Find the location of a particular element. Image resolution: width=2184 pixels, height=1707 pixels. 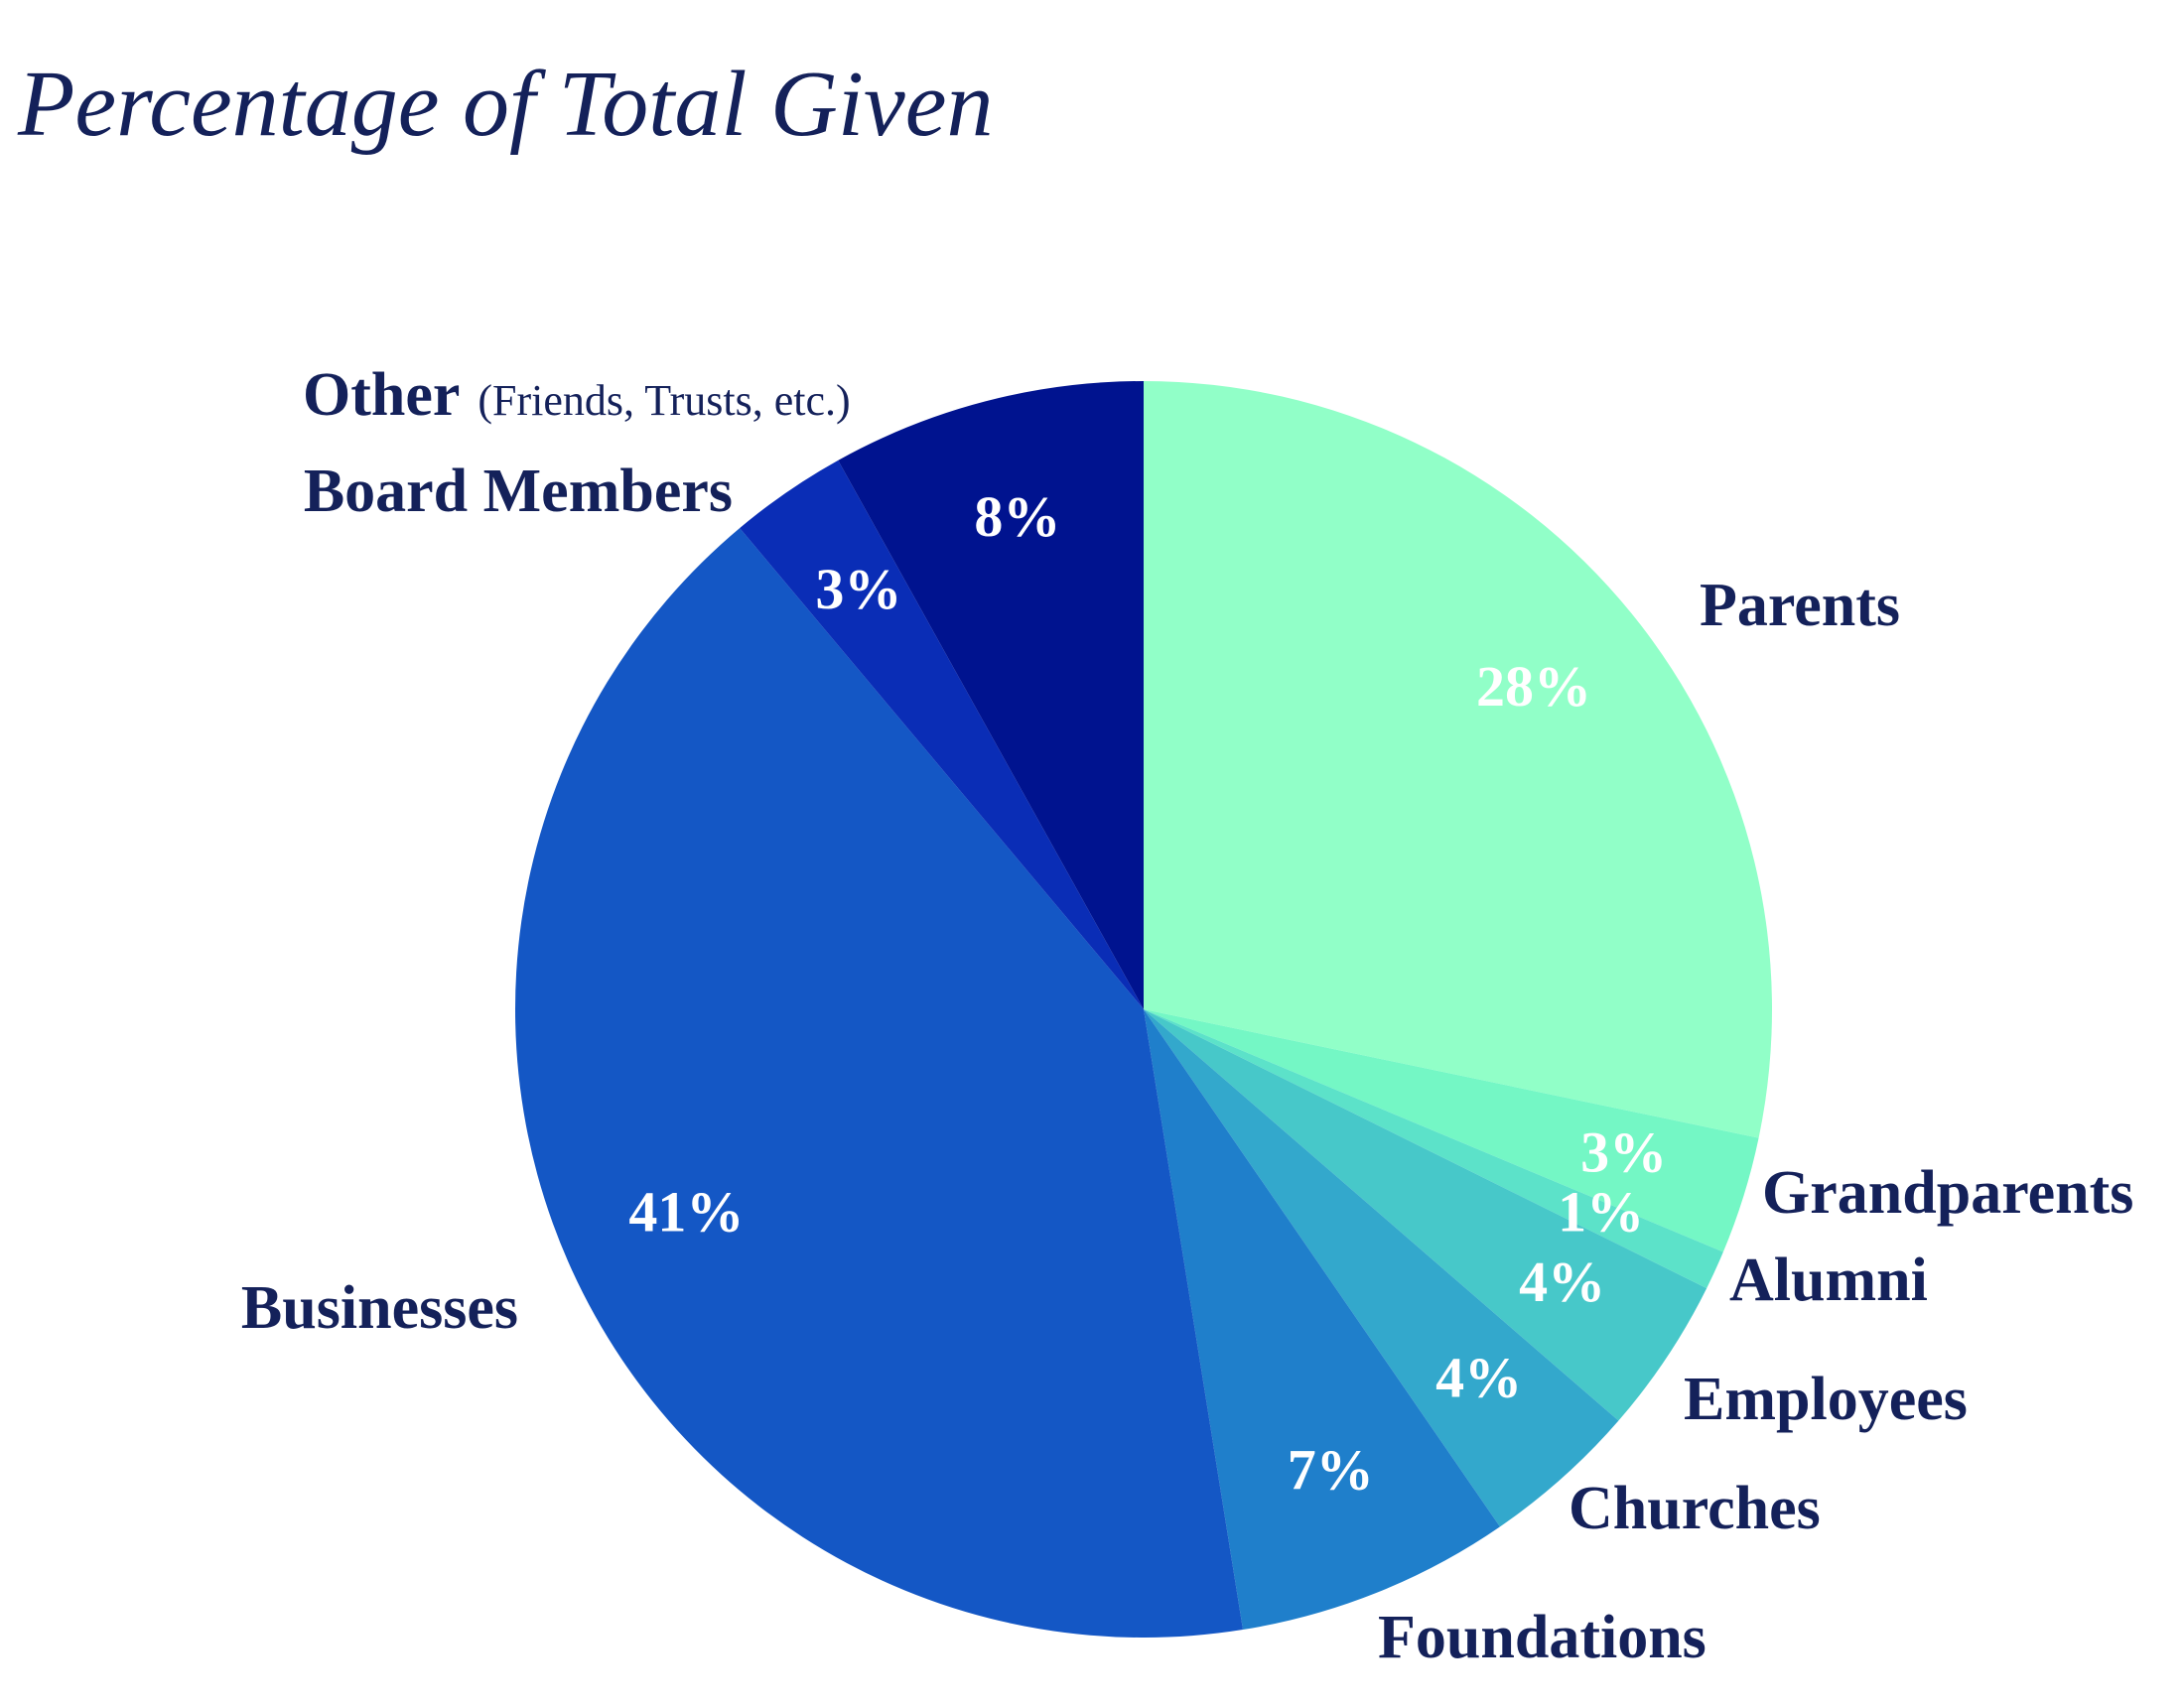

category-label-board-members: Board Members is located at coordinates (518, 491).